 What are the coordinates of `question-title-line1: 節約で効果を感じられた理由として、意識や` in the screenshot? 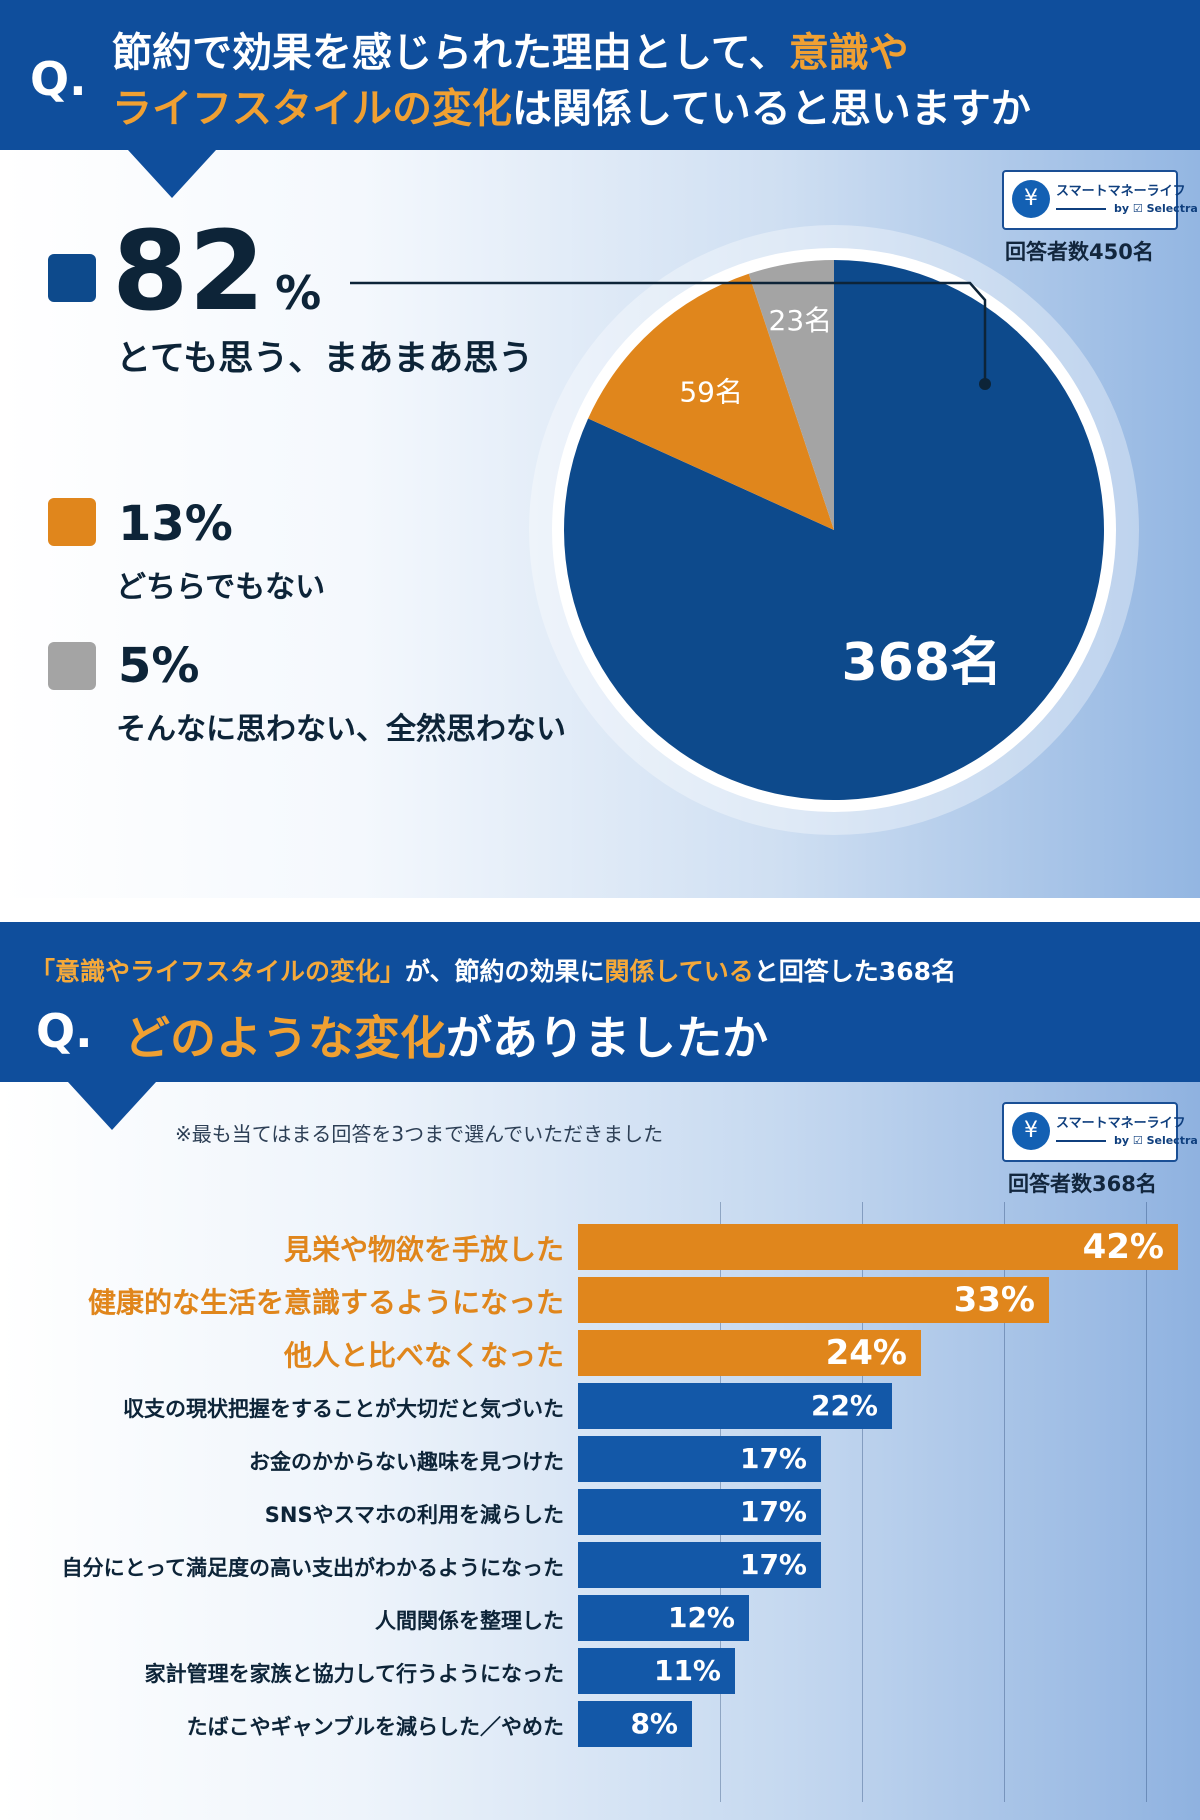 It's located at (510, 49).